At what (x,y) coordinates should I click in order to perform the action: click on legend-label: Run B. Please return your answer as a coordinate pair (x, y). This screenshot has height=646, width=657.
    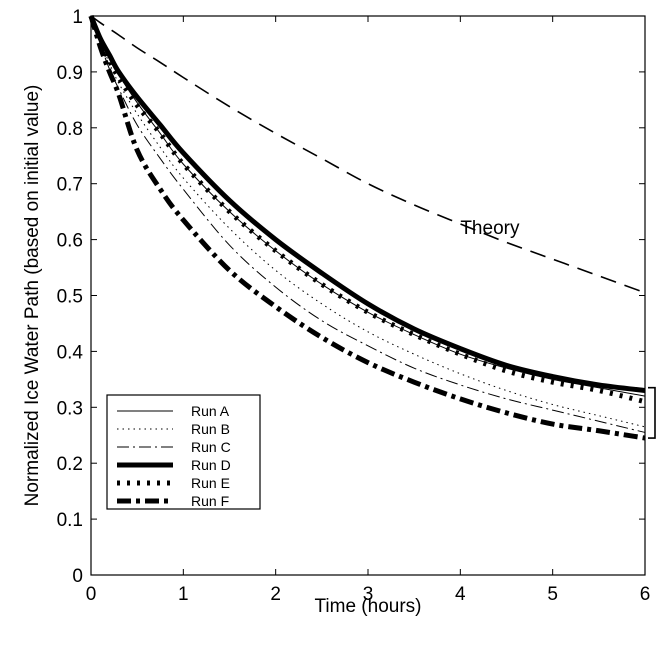
    Looking at the image, I should click on (210, 429).